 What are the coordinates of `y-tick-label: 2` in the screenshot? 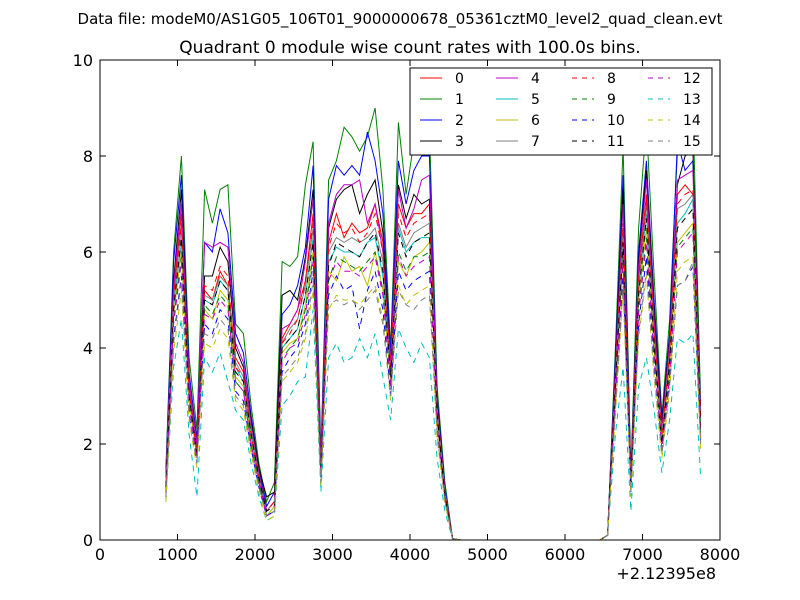 It's located at (88, 444).